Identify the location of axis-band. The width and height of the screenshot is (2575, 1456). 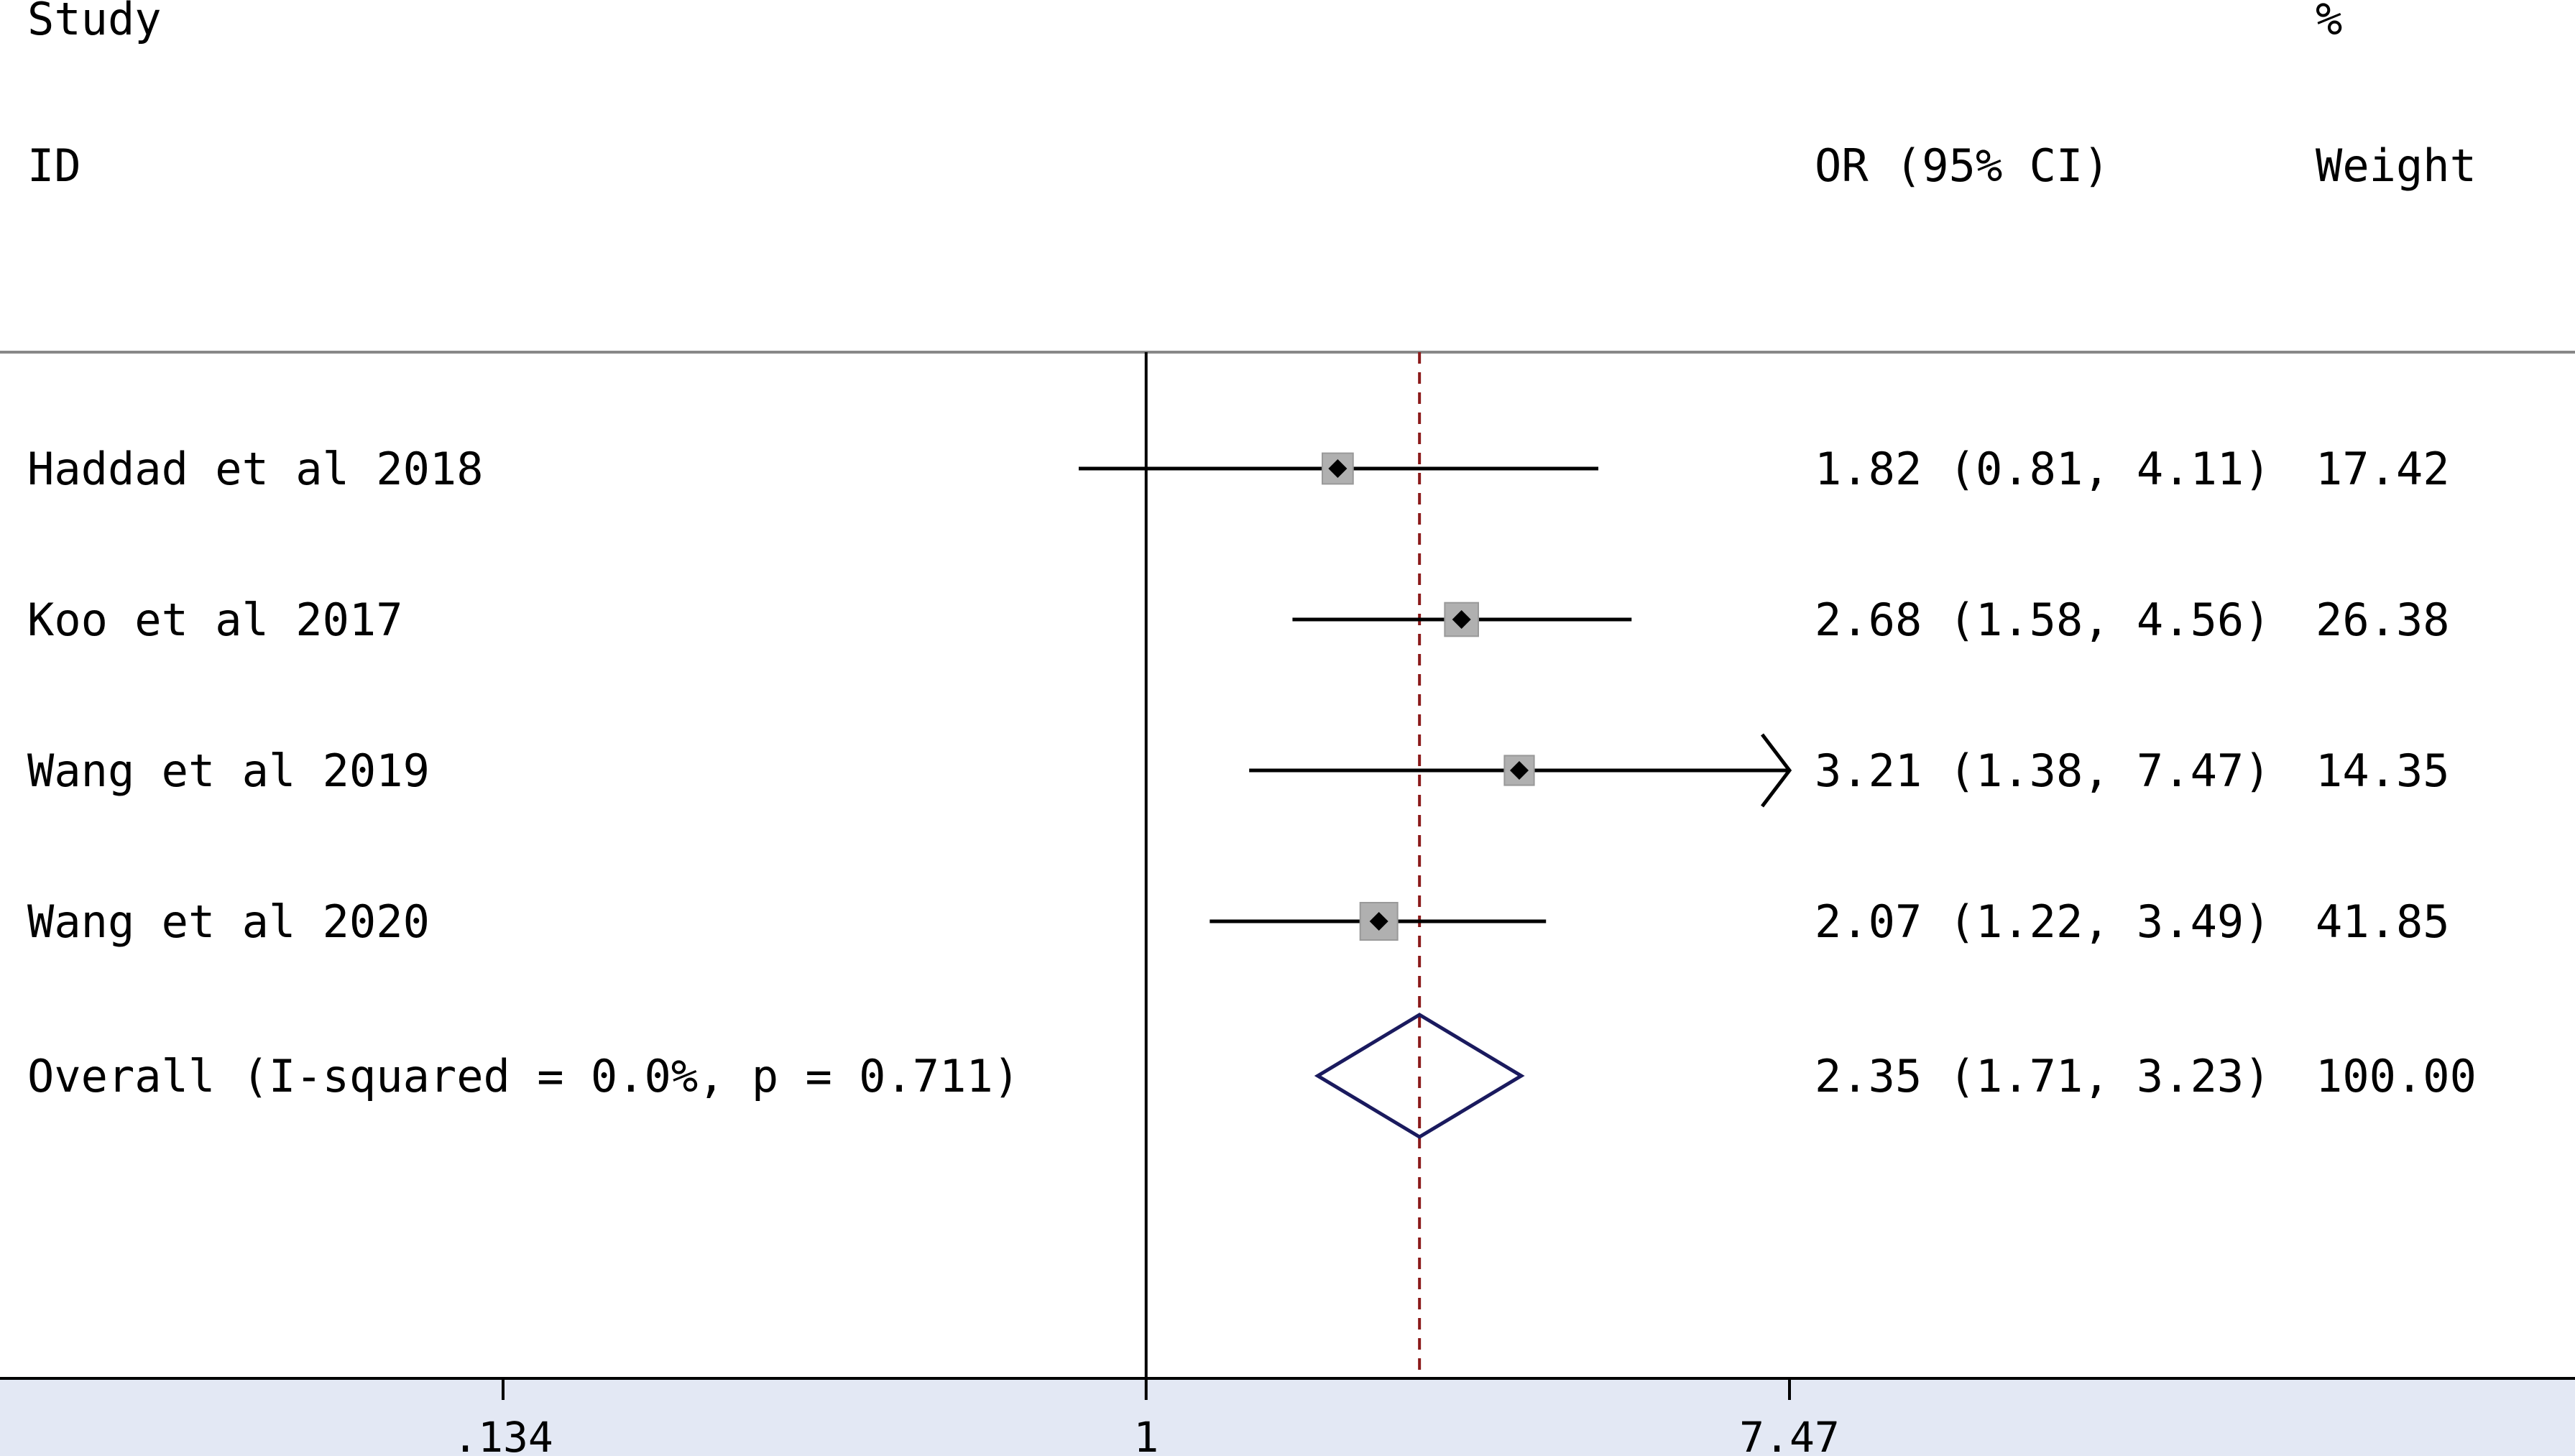
(1287, 1417).